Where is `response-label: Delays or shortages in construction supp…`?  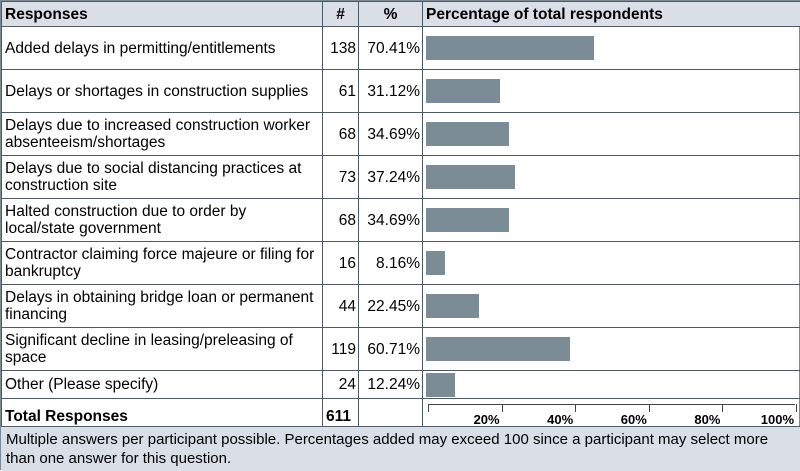 response-label: Delays or shortages in construction supp… is located at coordinates (162, 91).